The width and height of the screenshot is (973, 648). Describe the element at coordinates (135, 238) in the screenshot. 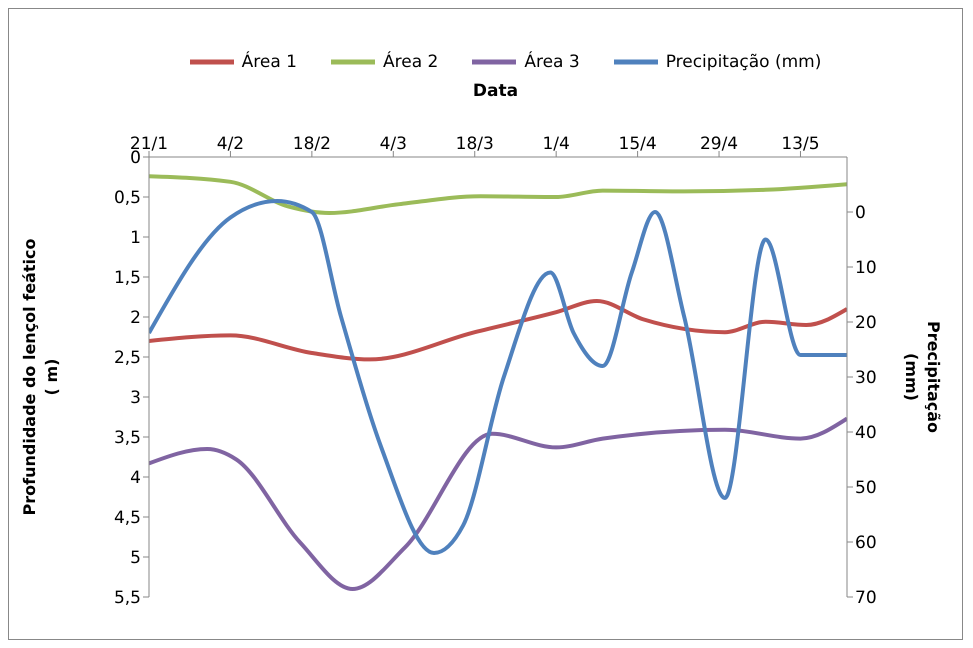

I see `y-tick-label: 1` at that location.